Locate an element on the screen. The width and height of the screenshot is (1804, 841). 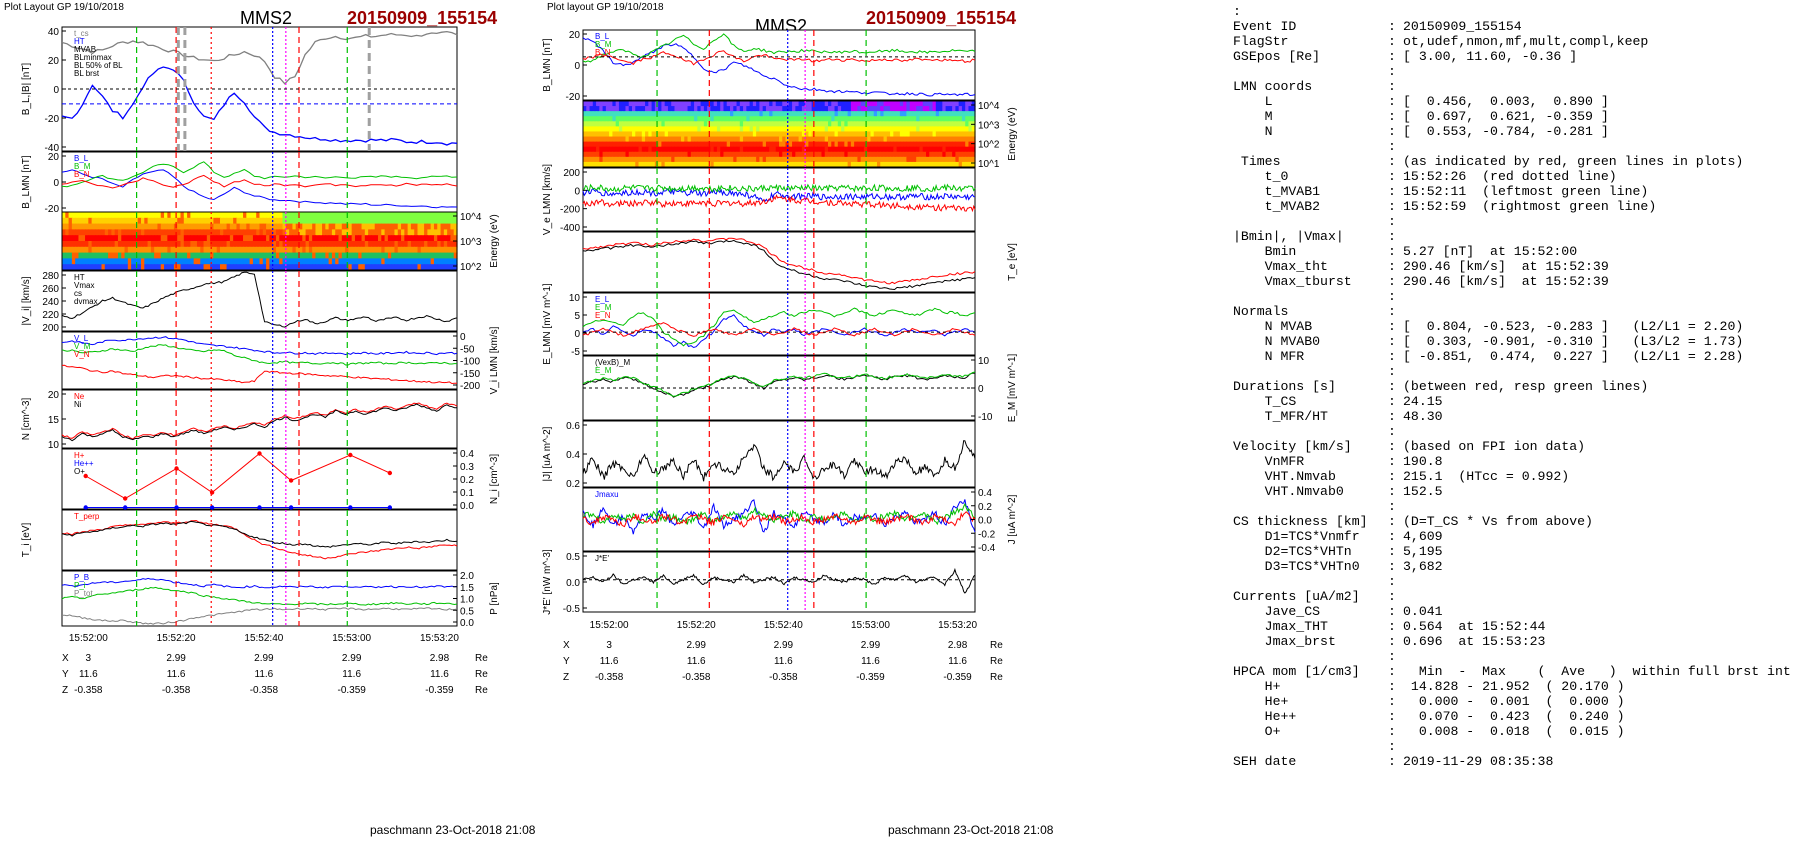
summary-key: T_CS is located at coordinates (1265, 401).